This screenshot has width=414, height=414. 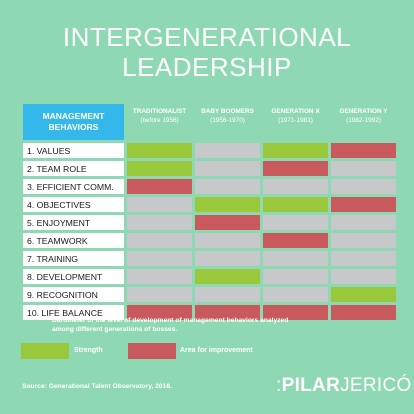 I want to click on behavior-label: 2. TEAM ROLE, so click(x=73, y=168).